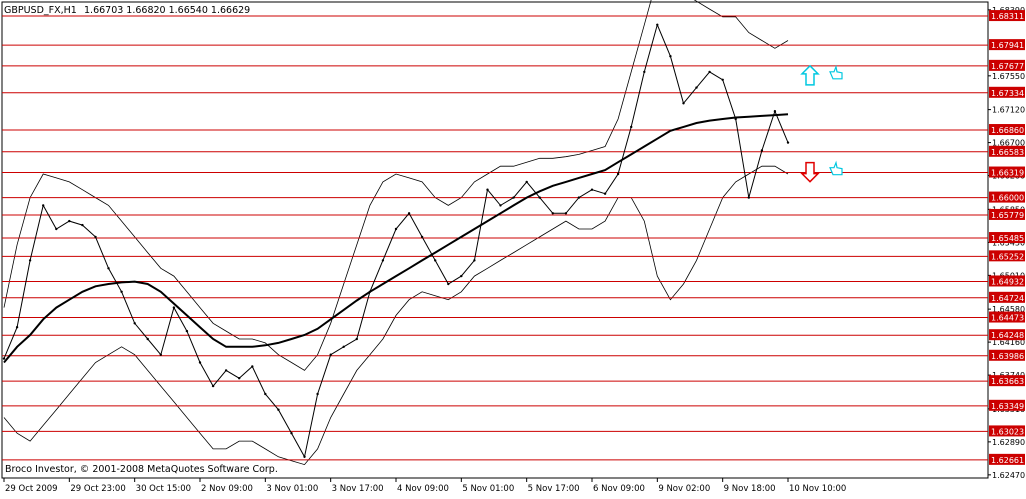 Image resolution: width=1026 pixels, height=499 pixels. I want to click on level-label-0: 1.68311, so click(1007, 16).